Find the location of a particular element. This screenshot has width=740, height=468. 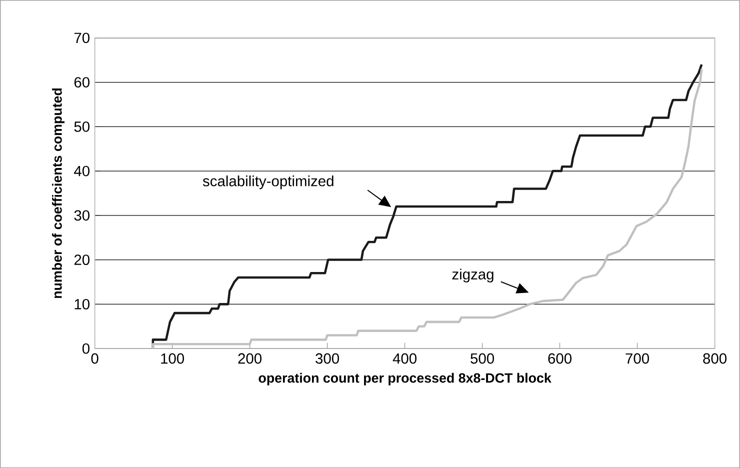

x-tick-label: 500 is located at coordinates (482, 358).